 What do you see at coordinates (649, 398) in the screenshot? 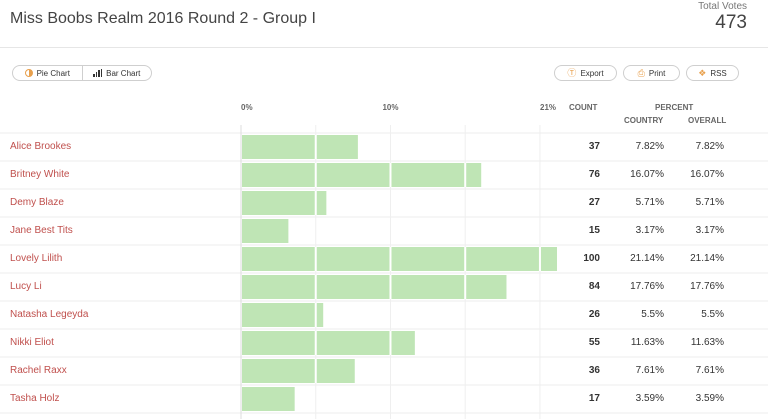
I see `country-percent: 3.59%` at bounding box center [649, 398].